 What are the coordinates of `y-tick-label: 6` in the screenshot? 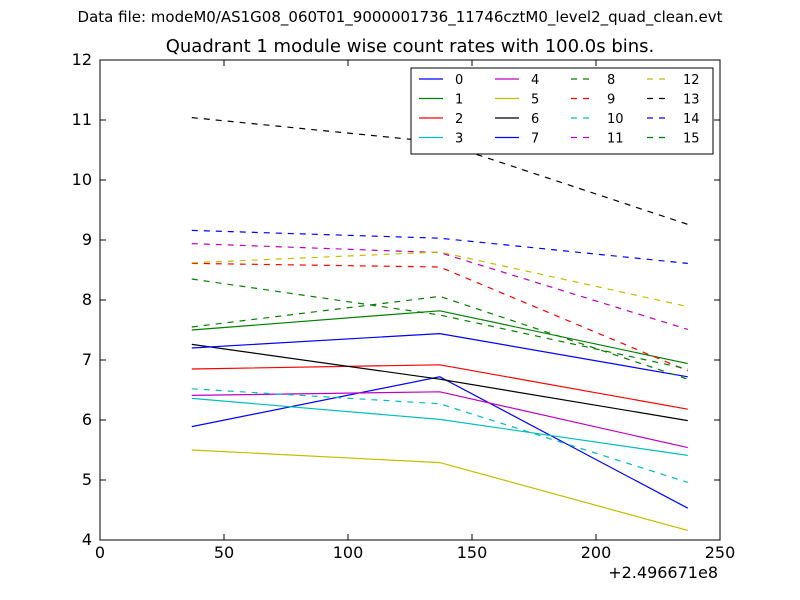 It's located at (87, 419).